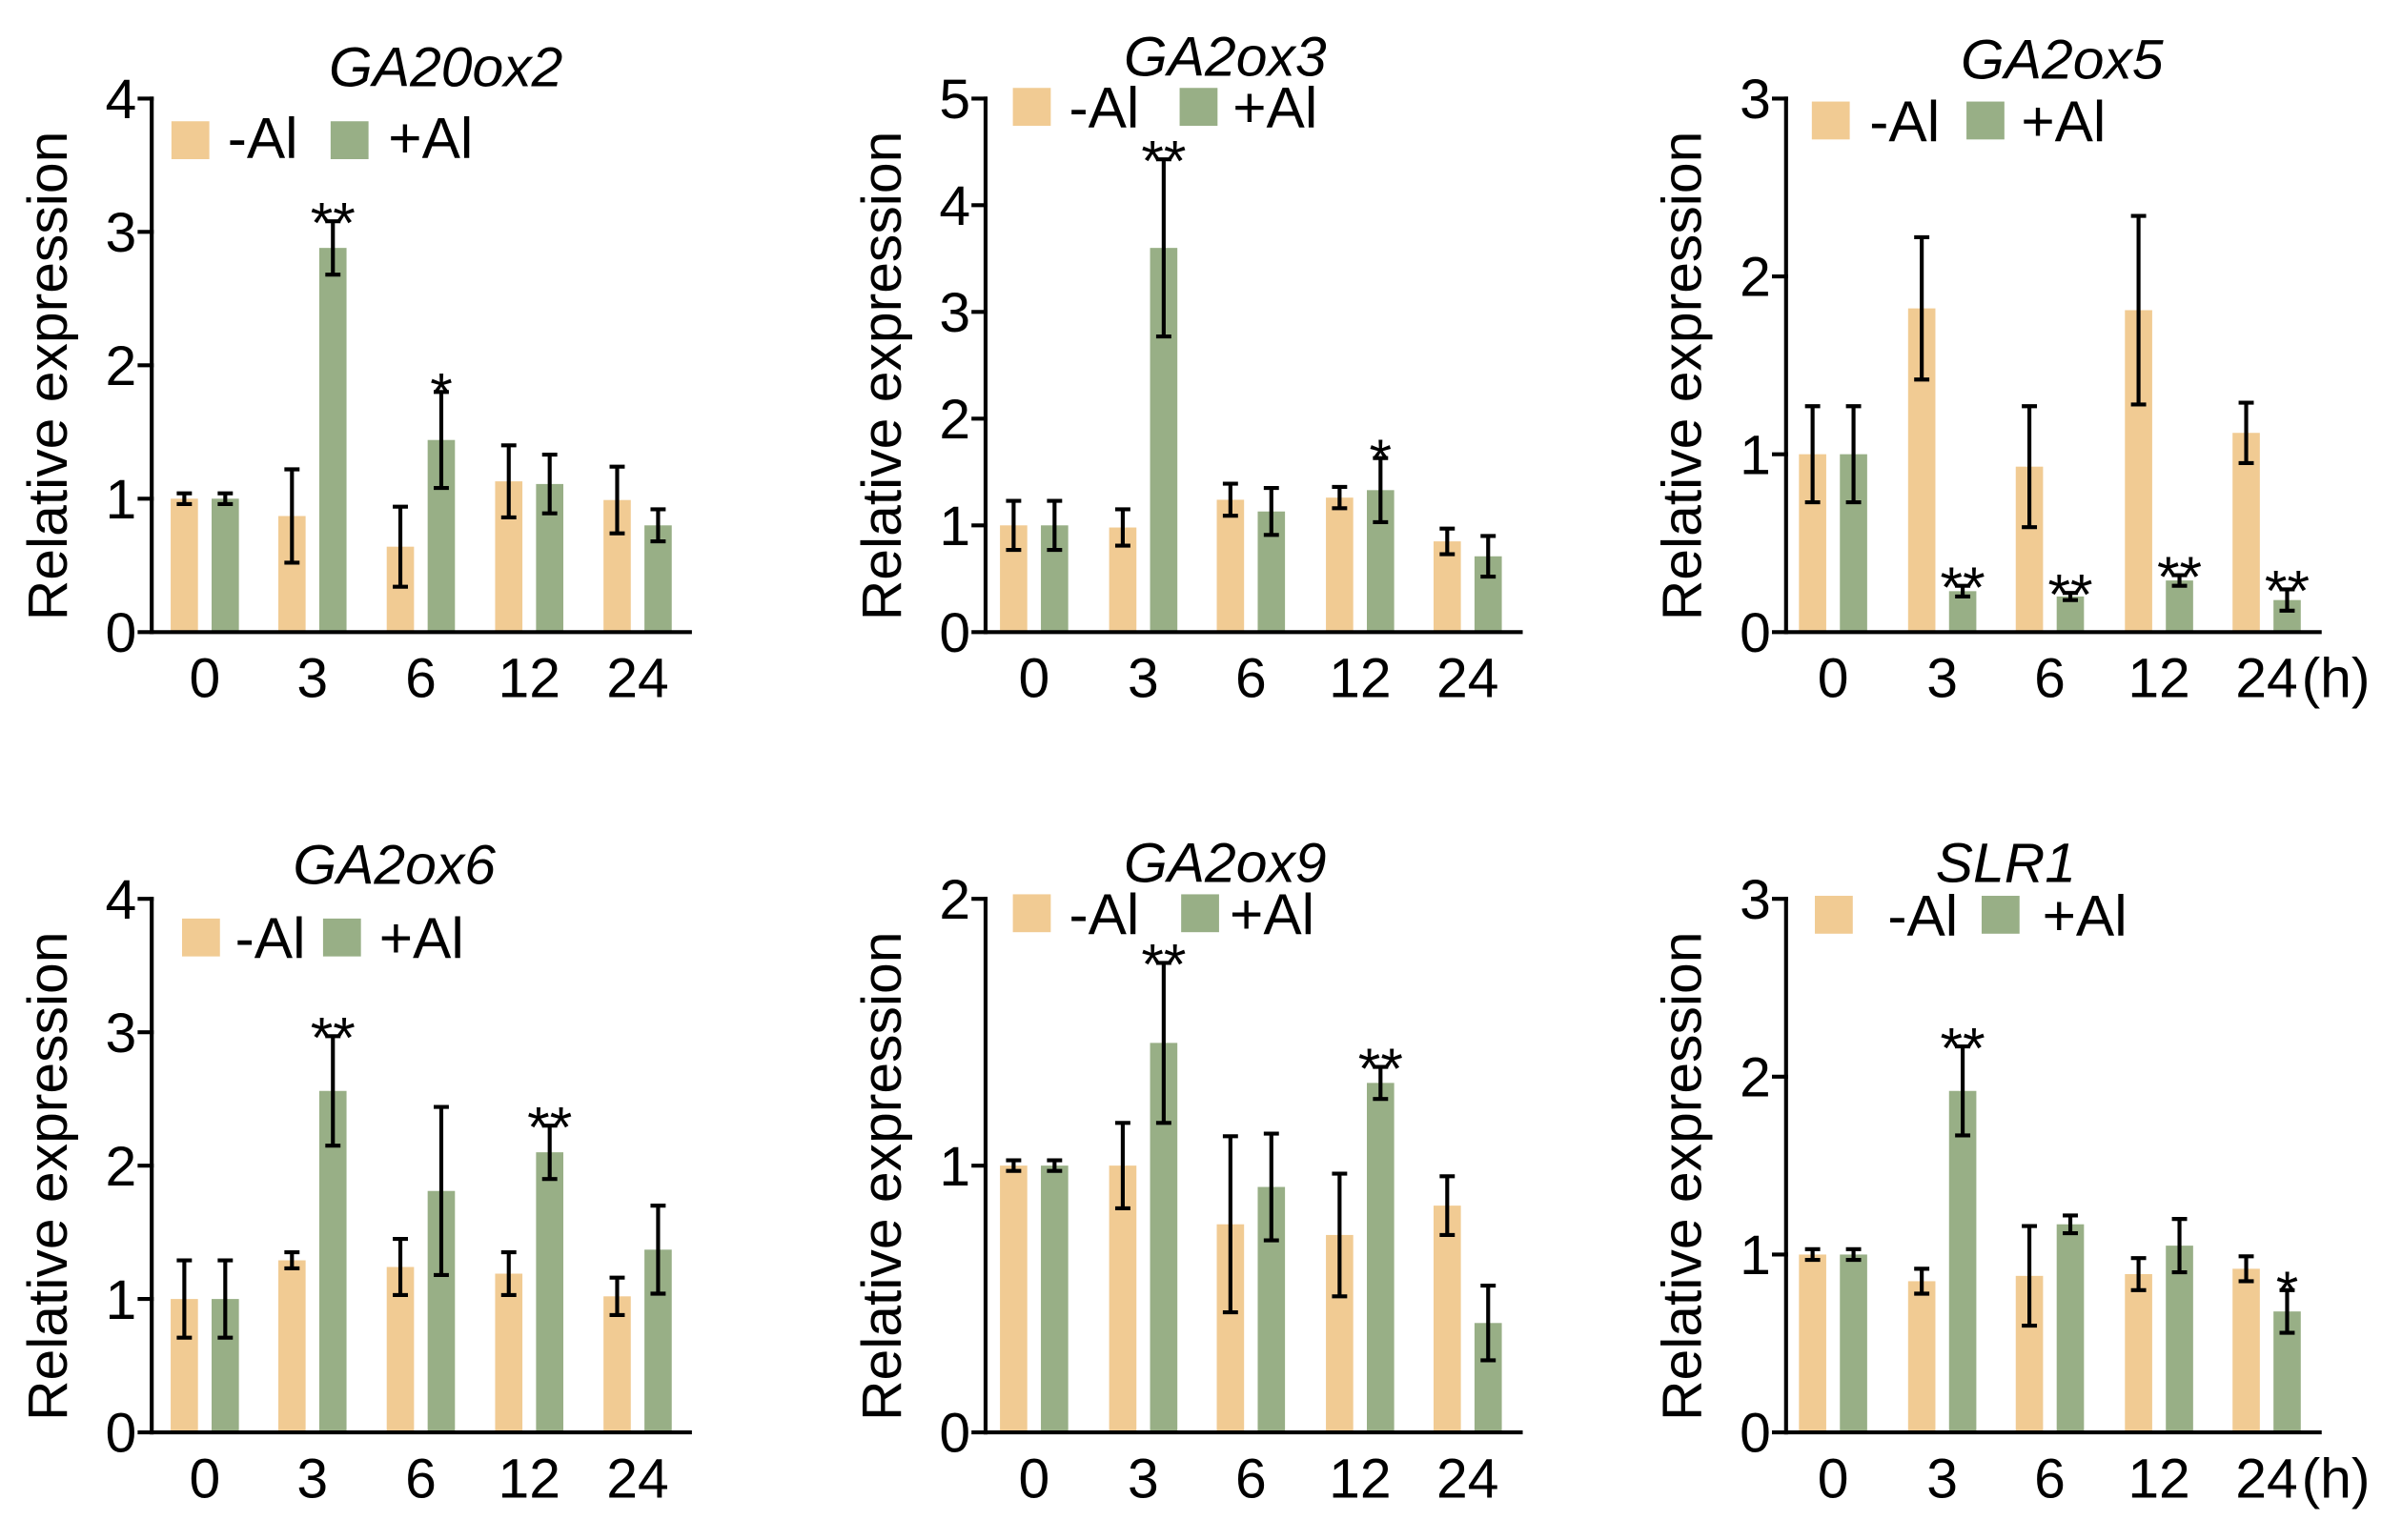 The width and height of the screenshot is (2382, 1540). Describe the element at coordinates (1034, 1479) in the screenshot. I see `x-tick-label: 0` at that location.